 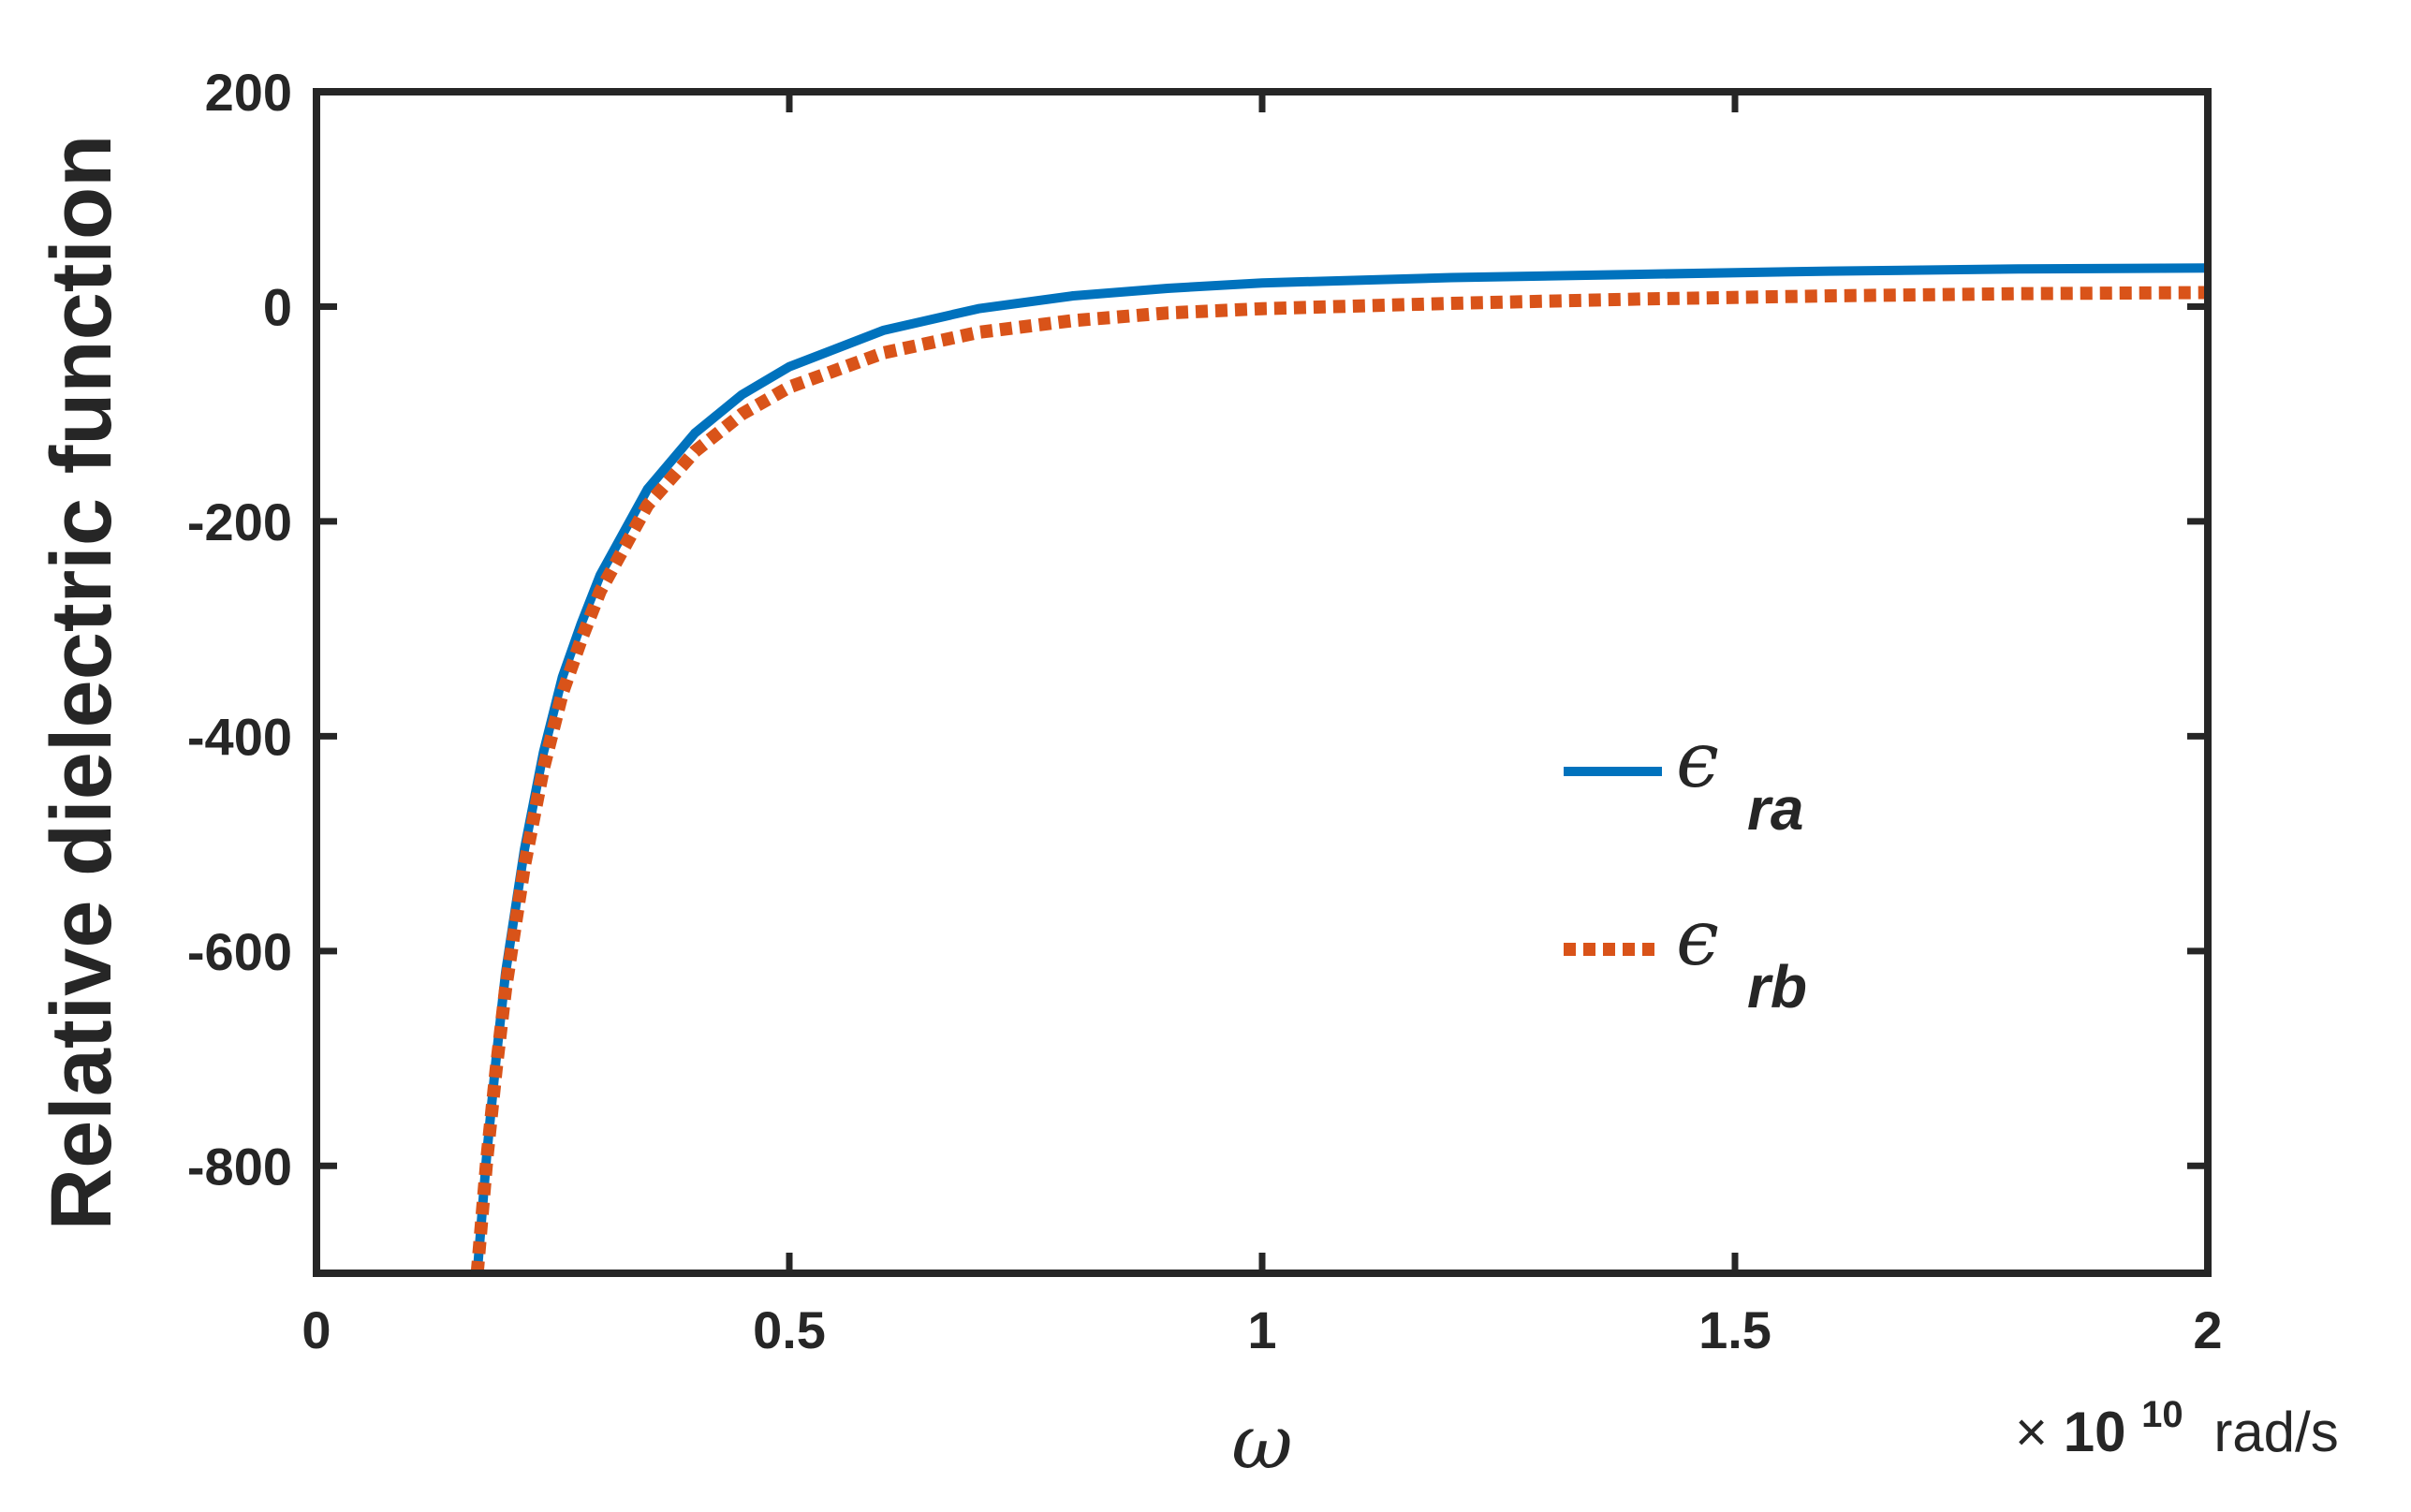 What do you see at coordinates (1697, 760) in the screenshot?
I see `legend-symbol-ra: ϵ` at bounding box center [1697, 760].